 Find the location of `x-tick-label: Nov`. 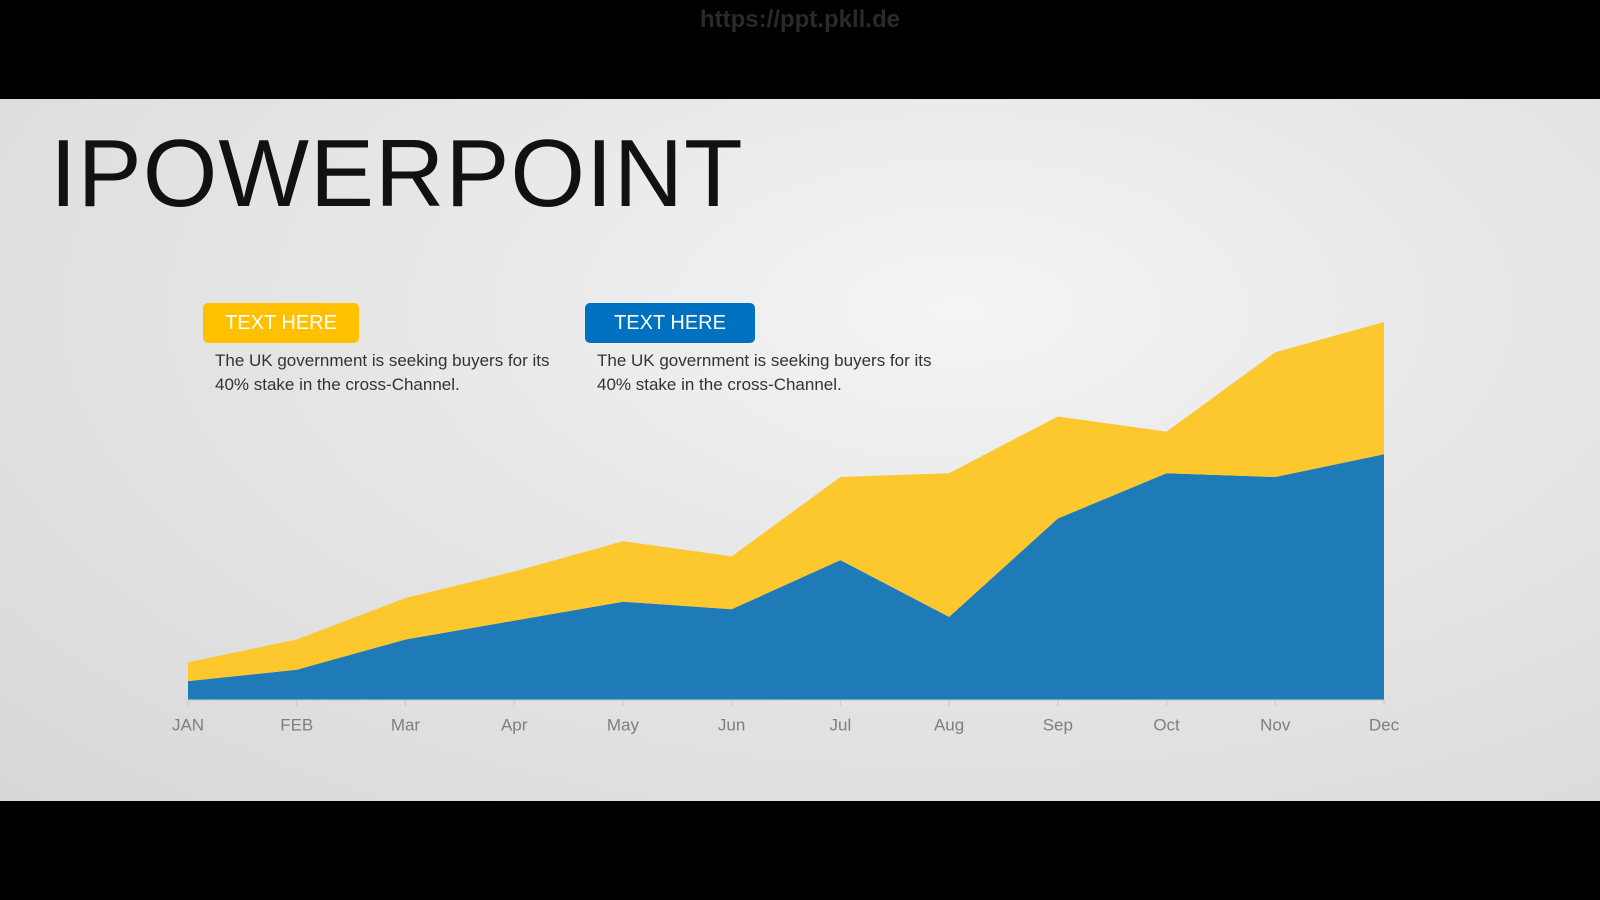

x-tick-label: Nov is located at coordinates (1275, 724).